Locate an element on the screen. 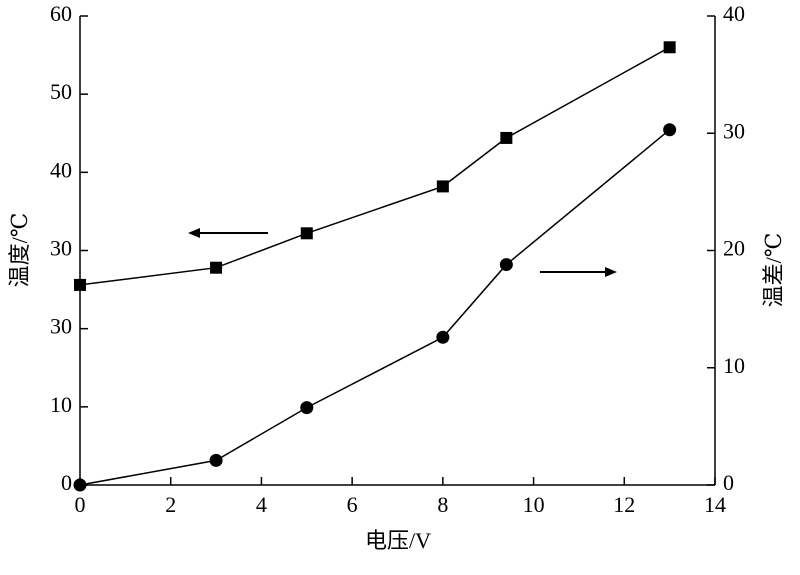 This screenshot has height=575, width=800. y2-axis-title: 温差/℃ is located at coordinates (773, 270).